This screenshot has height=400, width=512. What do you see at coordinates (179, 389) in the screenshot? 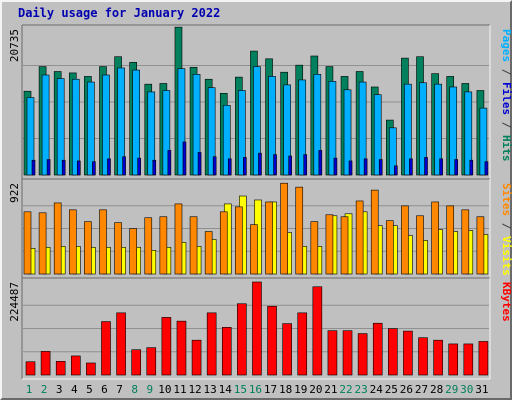
I see `x-tick-label: 11` at bounding box center [179, 389].